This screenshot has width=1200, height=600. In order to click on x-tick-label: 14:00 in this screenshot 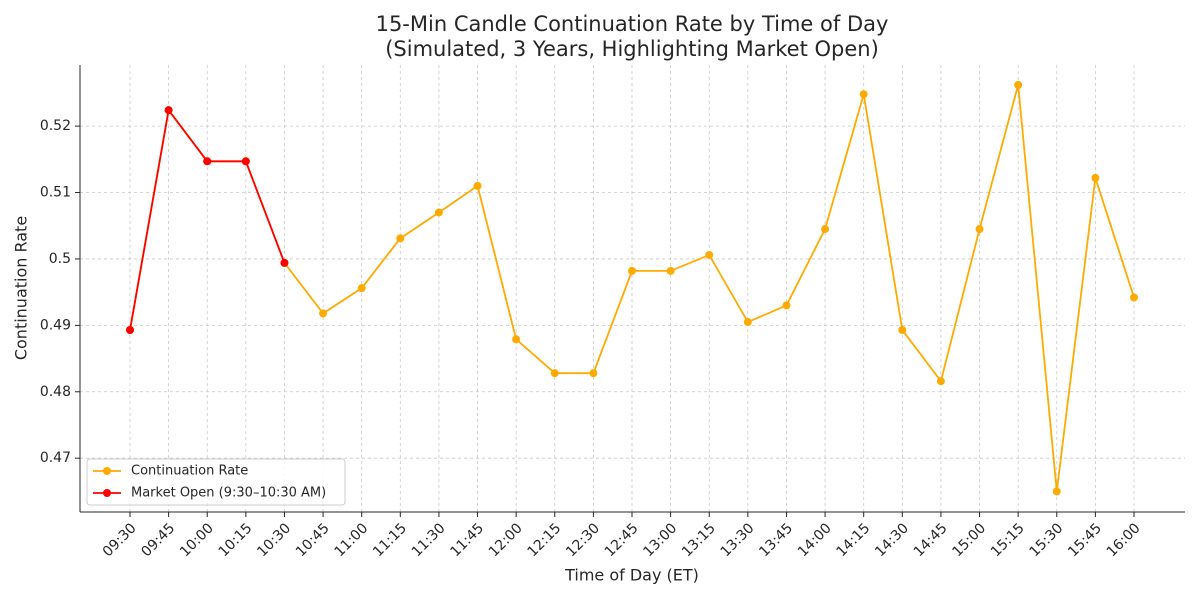, I will do `click(815, 540)`.